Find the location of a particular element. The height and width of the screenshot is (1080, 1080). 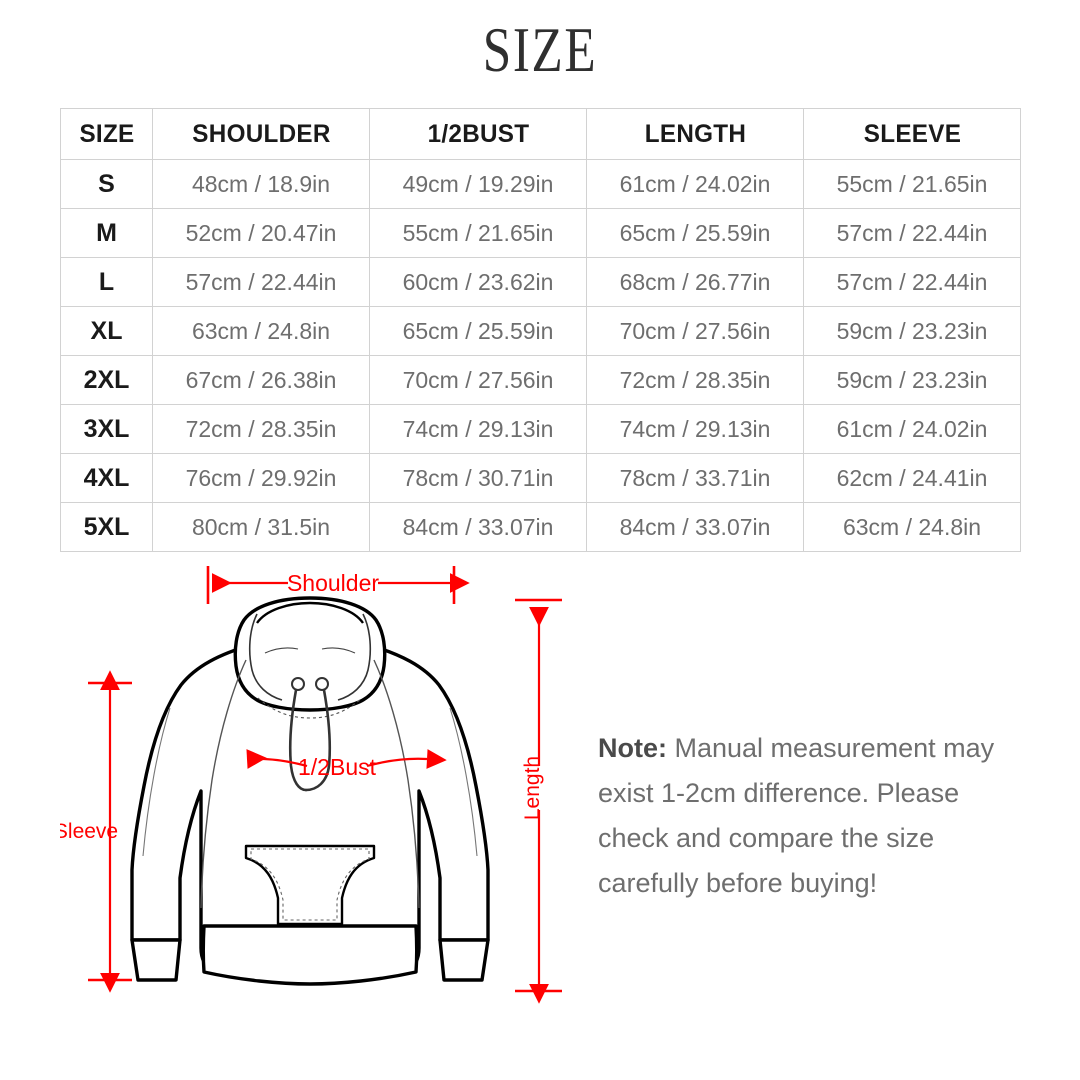

cell-halfbust: 74cm / 29.13in is located at coordinates (478, 429).